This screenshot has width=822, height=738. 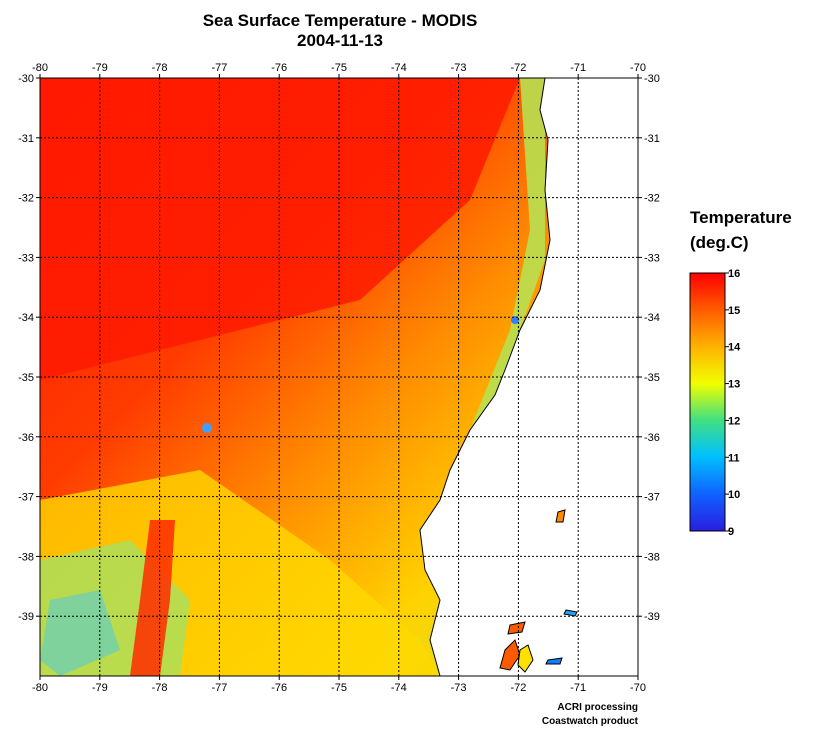 What do you see at coordinates (459, 68) in the screenshot?
I see `x-tick-label-top: -73` at bounding box center [459, 68].